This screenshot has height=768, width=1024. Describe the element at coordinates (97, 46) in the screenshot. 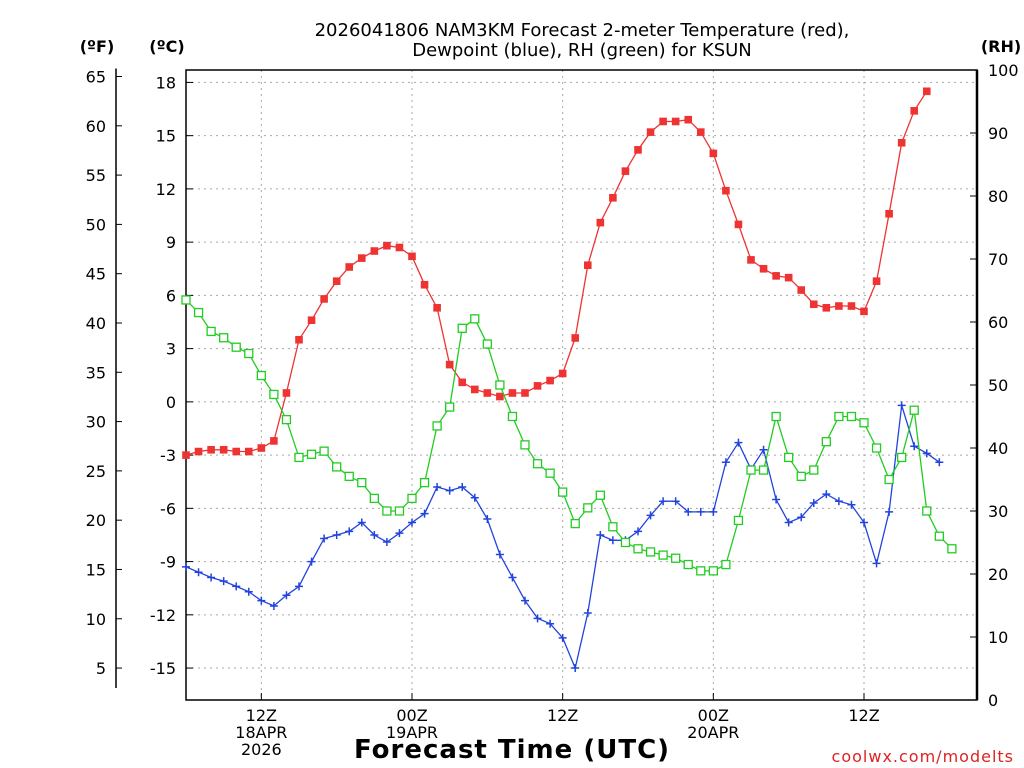

I see `fahrenheit-unit-label: (ºF)` at that location.